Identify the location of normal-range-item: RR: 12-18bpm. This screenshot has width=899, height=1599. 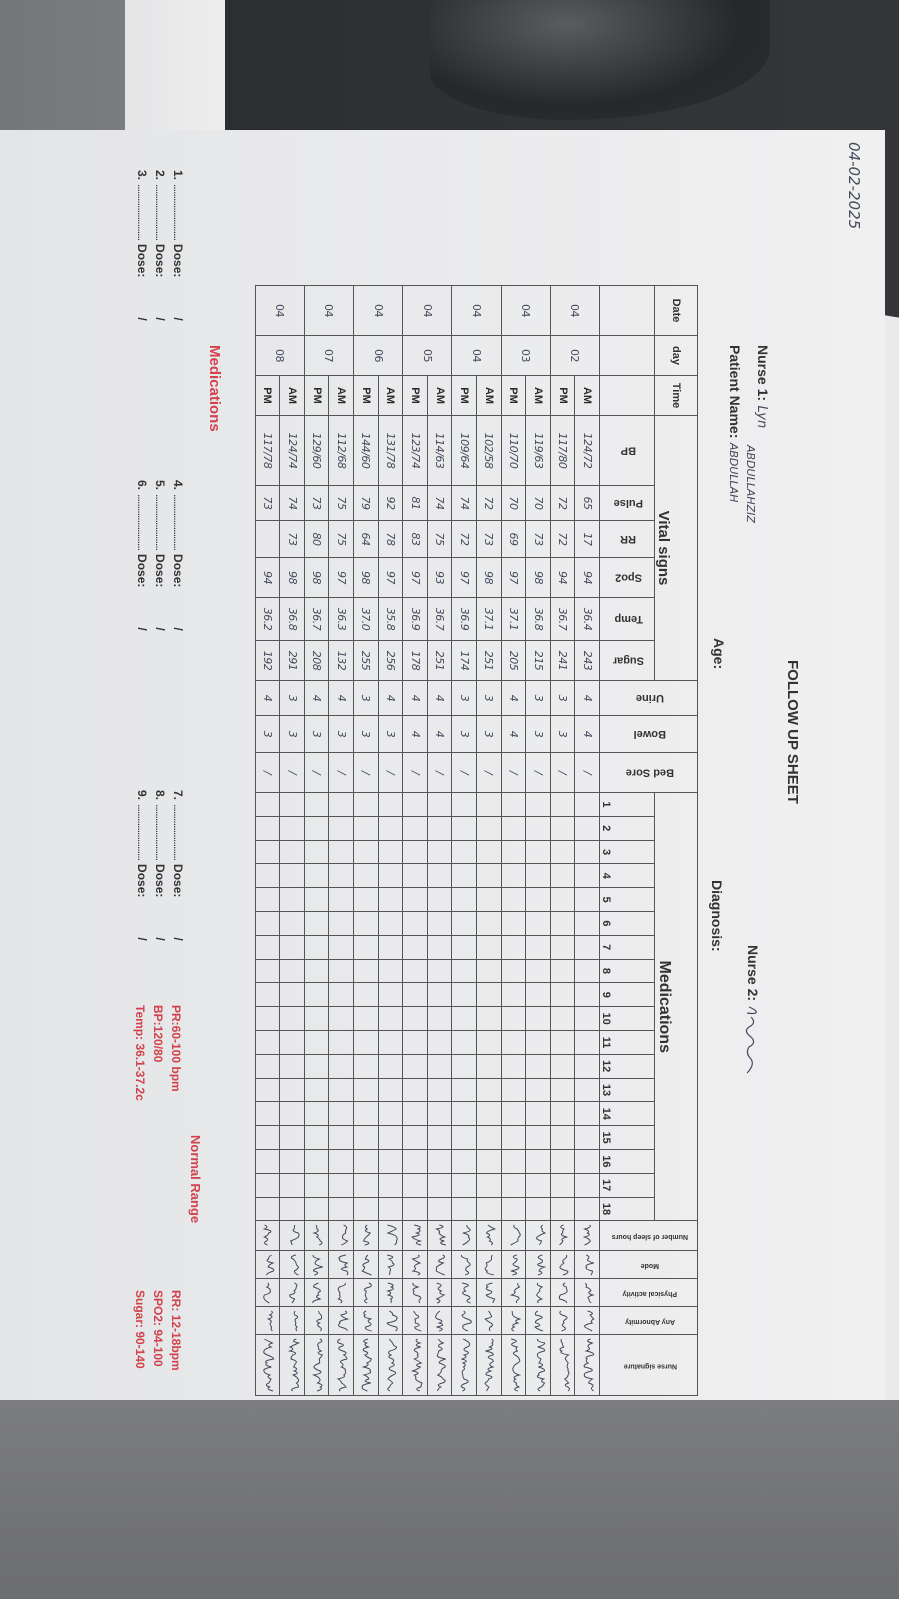
(176, 1330).